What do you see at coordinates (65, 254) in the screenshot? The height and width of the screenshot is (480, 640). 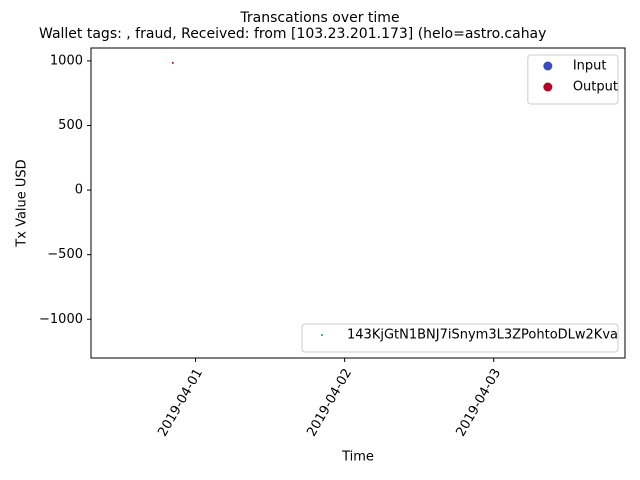 I see `y-tick-label: −500` at bounding box center [65, 254].